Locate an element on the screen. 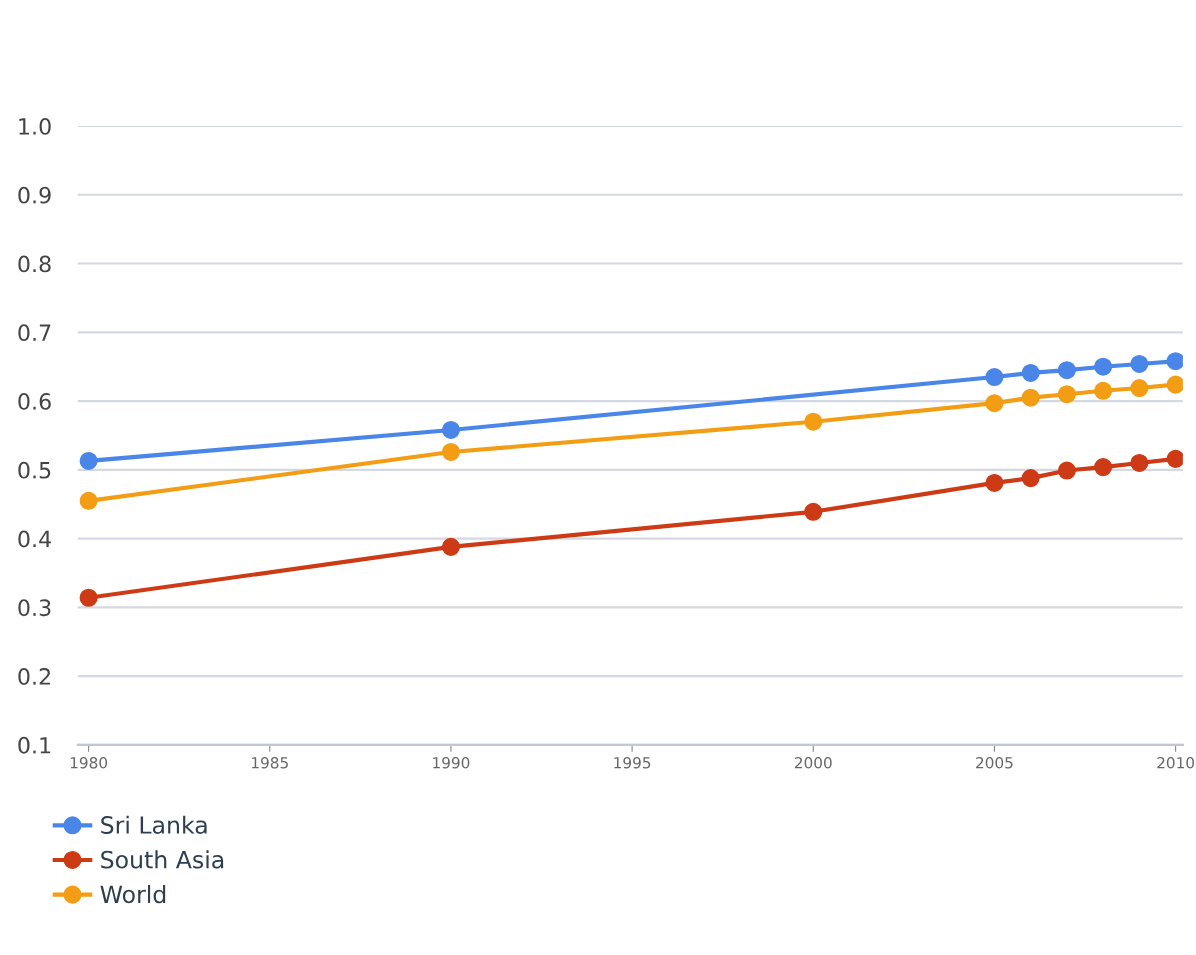  y-tick-label: 0.9 is located at coordinates (34, 195).